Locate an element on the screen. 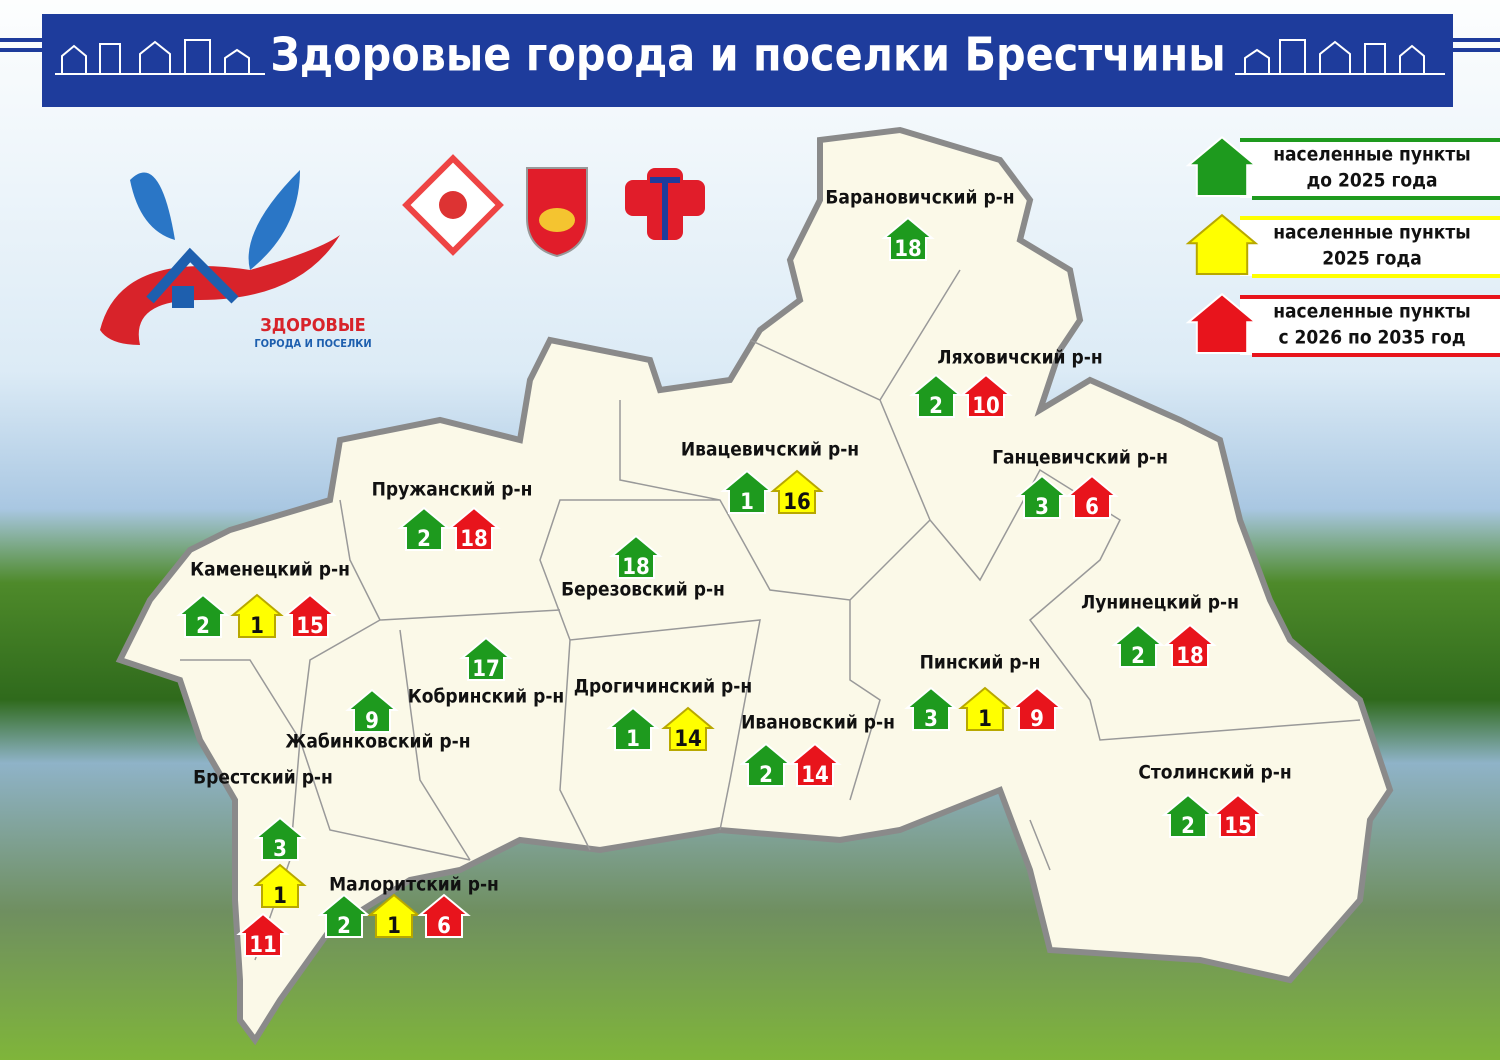 The height and width of the screenshot is (1060, 1500). district-name: Березовский р-н is located at coordinates (643, 590).